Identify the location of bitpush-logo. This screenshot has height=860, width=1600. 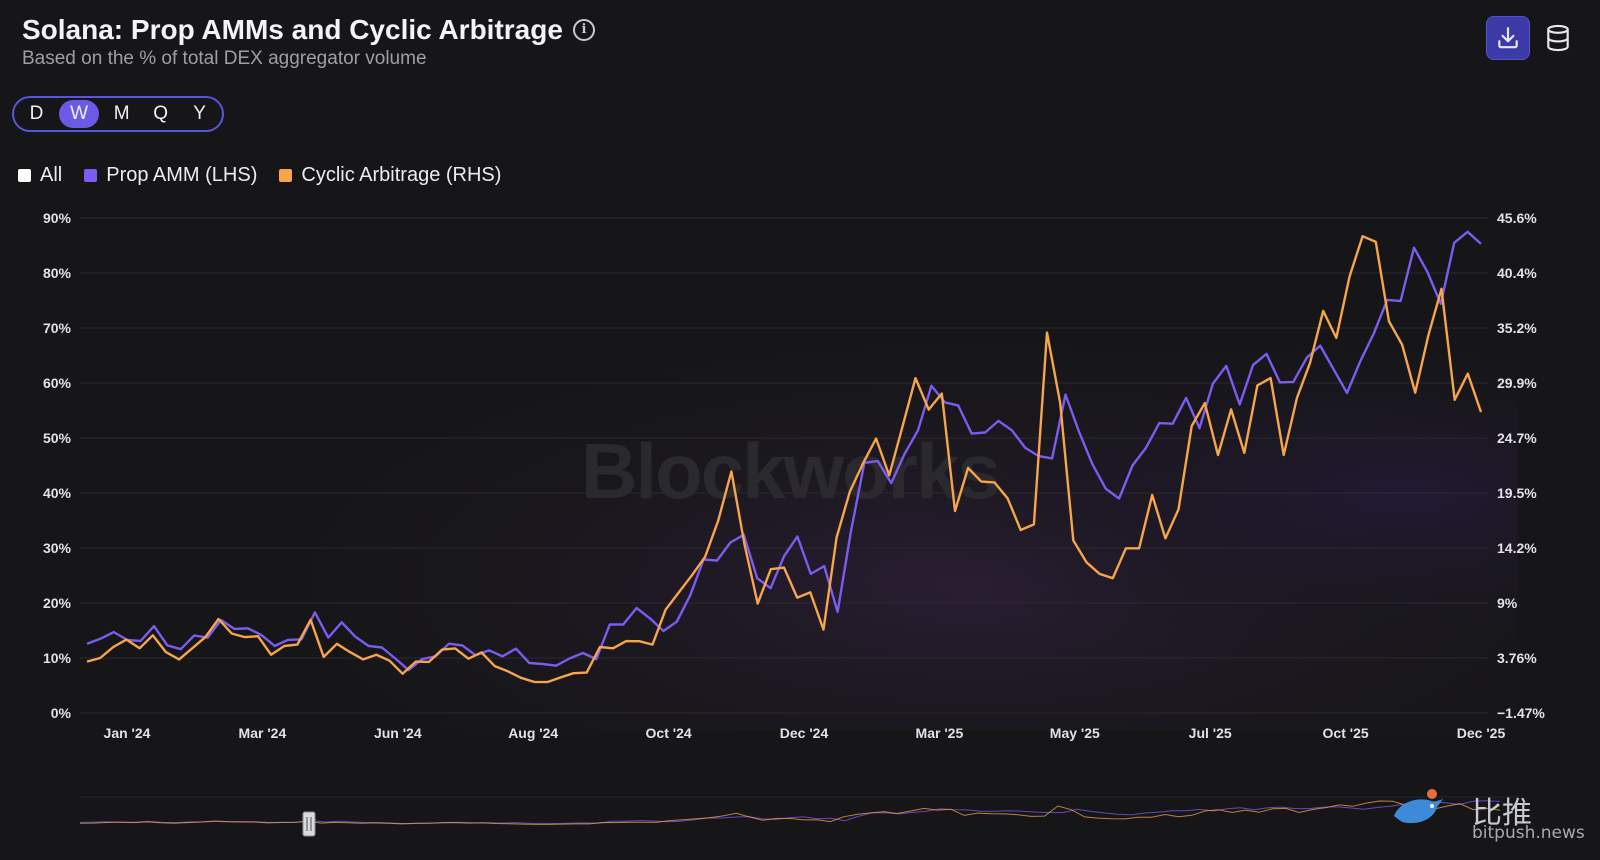
(1418, 808).